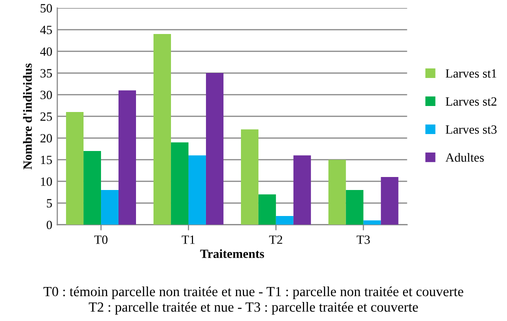 The image size is (507, 321). I want to click on y-tick-label: 5, so click(49, 203).